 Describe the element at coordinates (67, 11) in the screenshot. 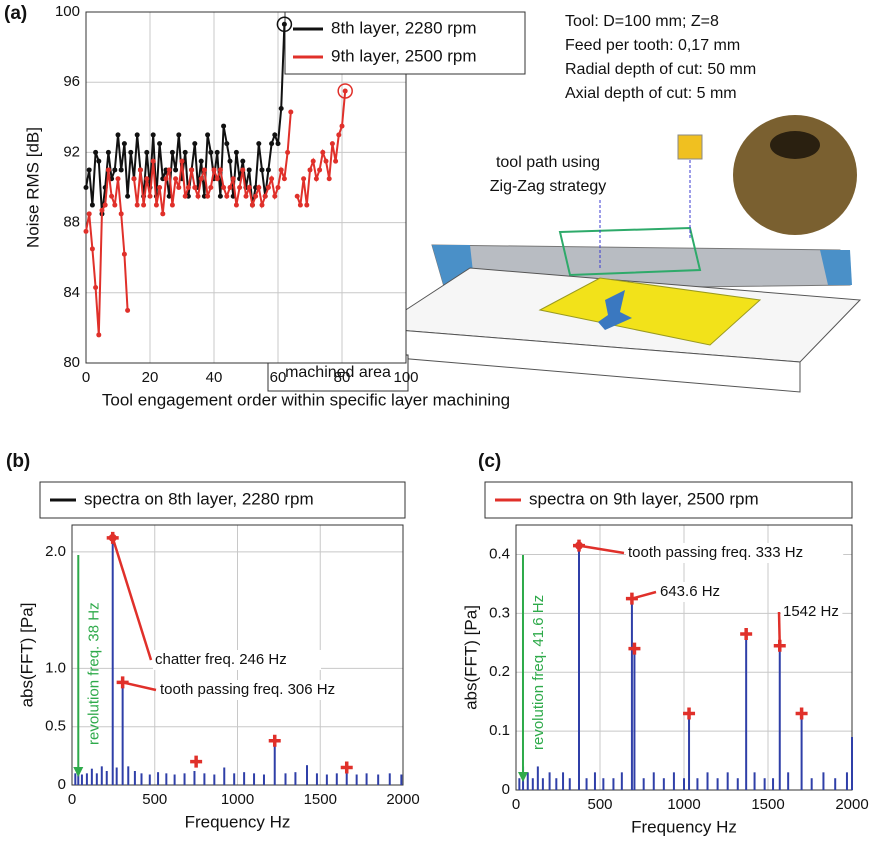

I see `y-tick-label: 100` at that location.